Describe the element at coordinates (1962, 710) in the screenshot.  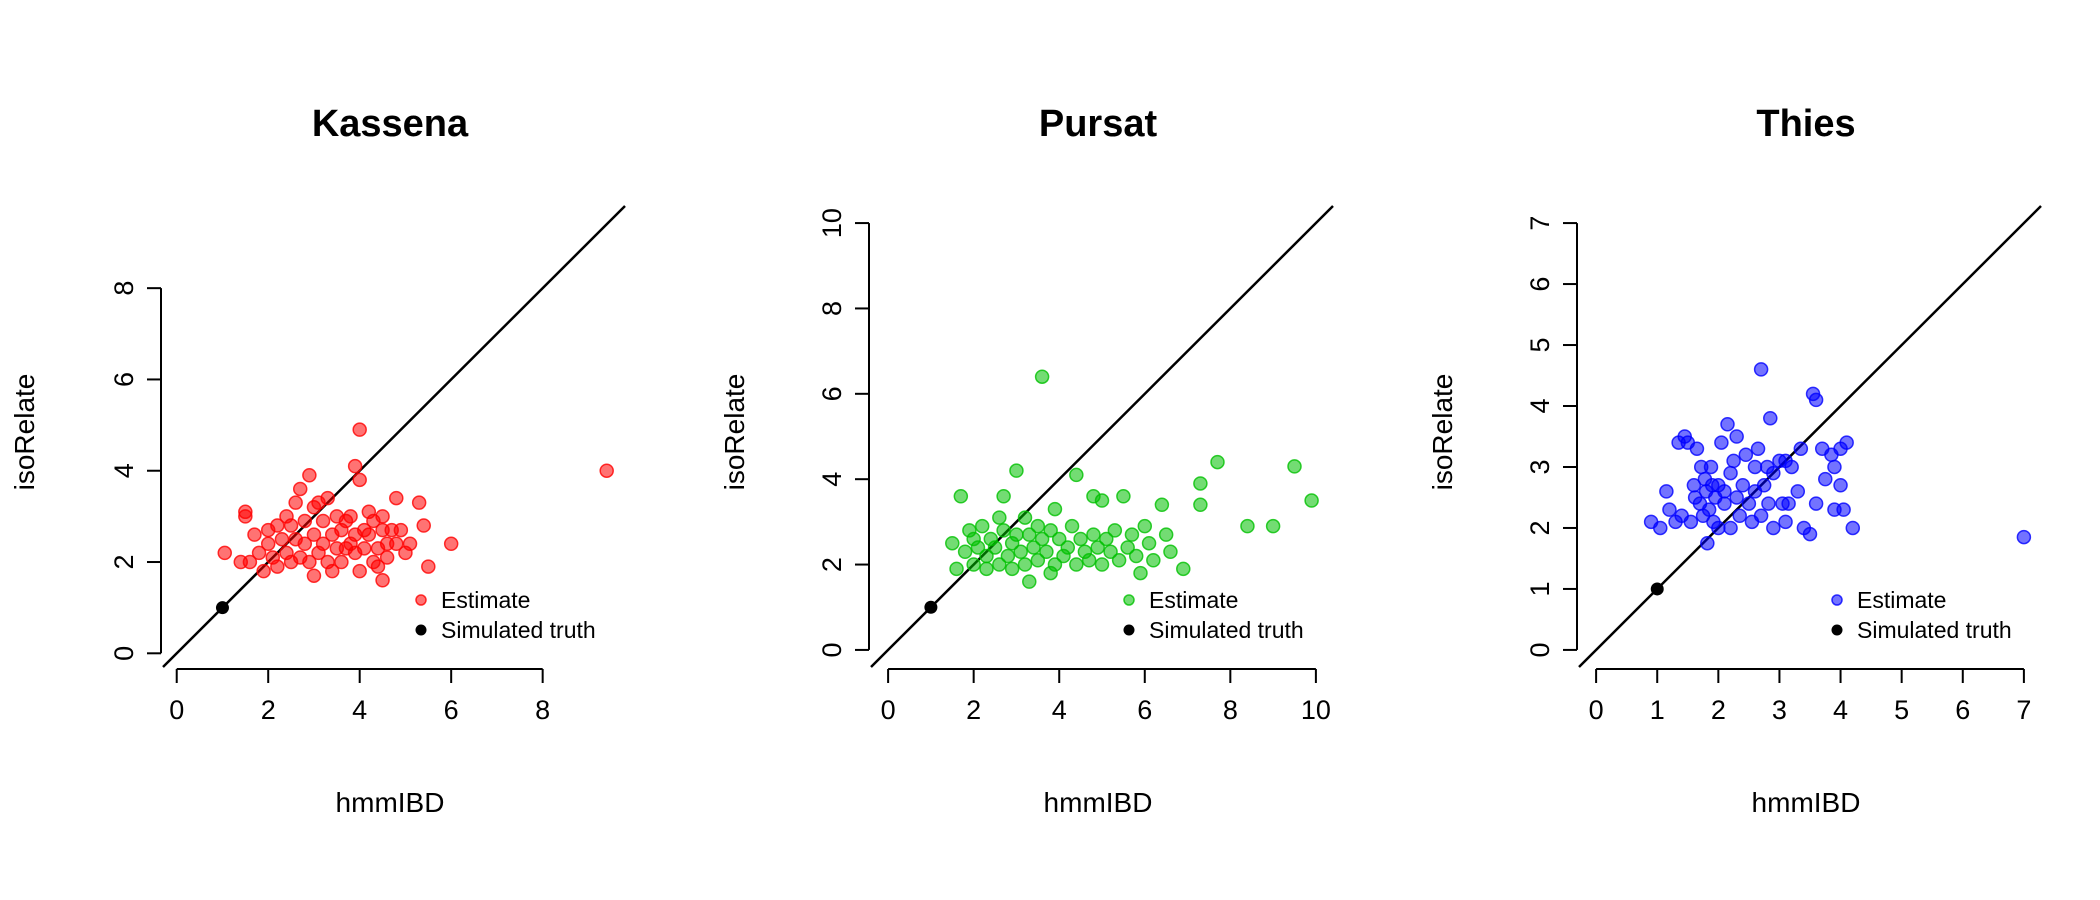
I see `x-tick-label: 6` at that location.